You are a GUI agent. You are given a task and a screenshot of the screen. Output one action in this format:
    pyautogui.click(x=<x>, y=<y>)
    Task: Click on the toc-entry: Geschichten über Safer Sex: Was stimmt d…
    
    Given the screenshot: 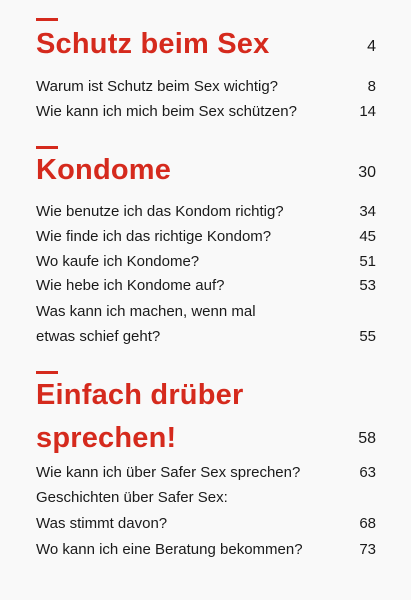 What is the action you would take?
    pyautogui.click(x=206, y=511)
    